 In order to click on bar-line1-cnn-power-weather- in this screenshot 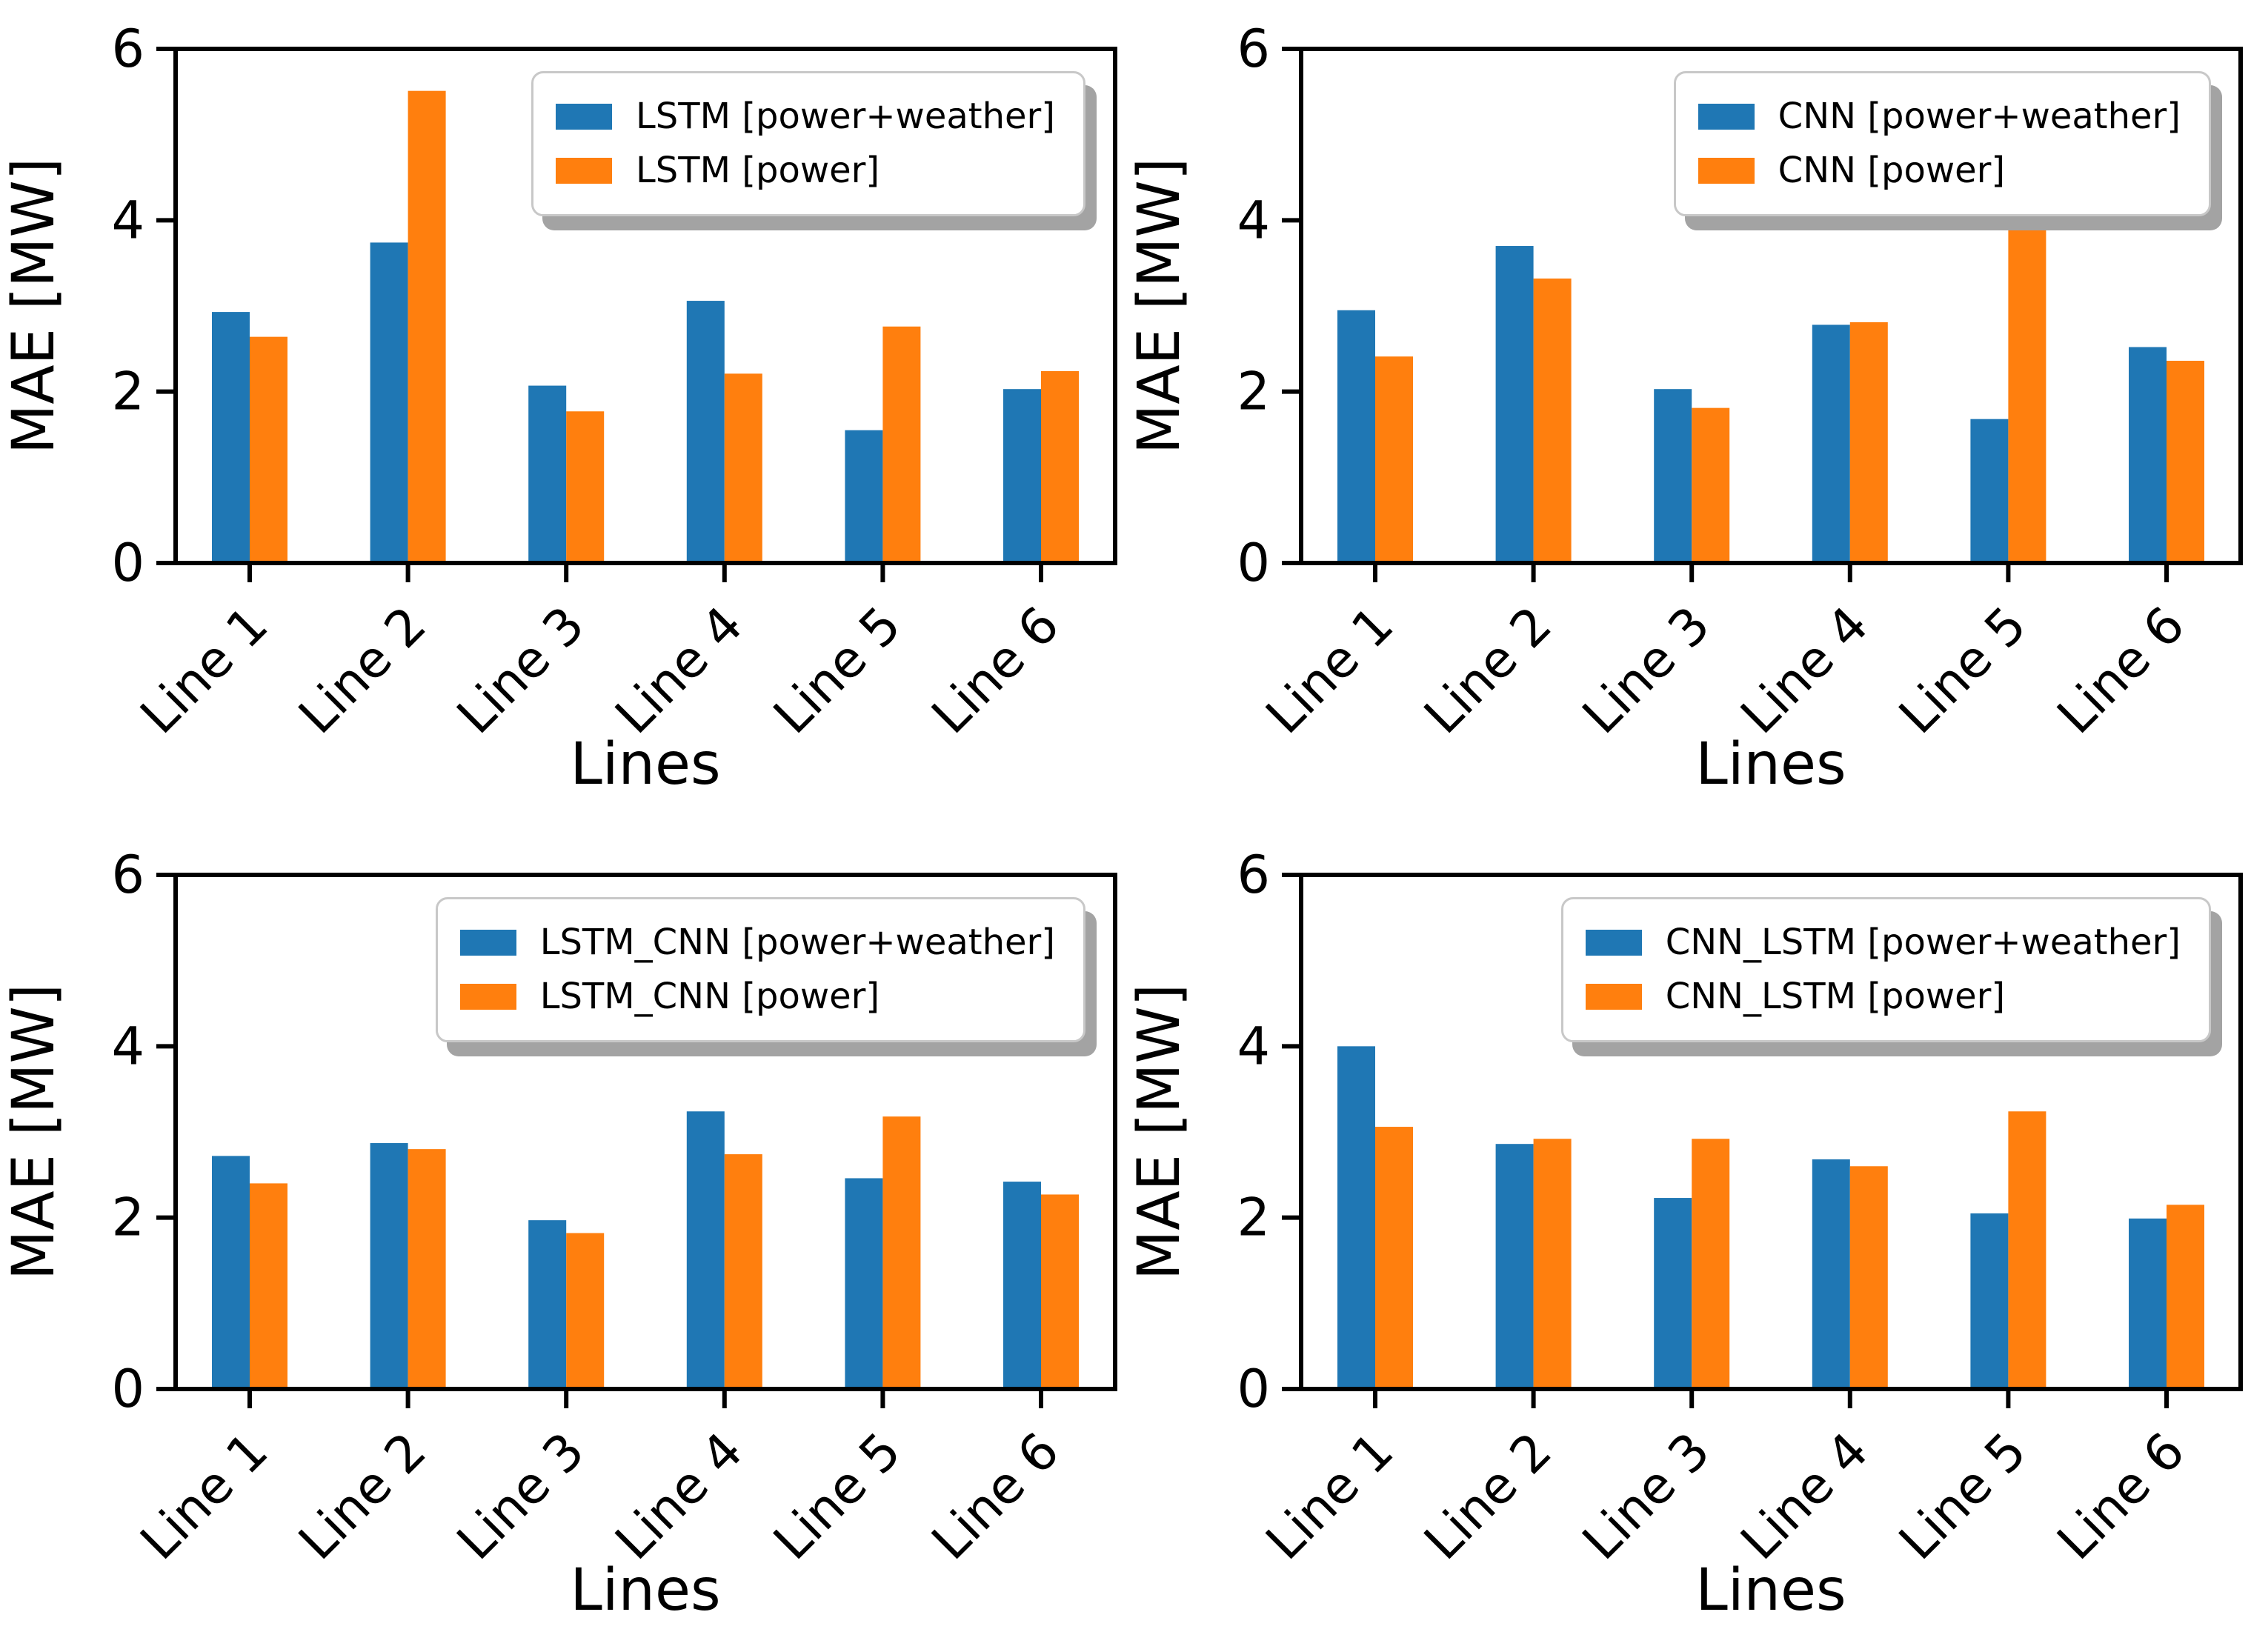, I will do `click(1356, 436)`.